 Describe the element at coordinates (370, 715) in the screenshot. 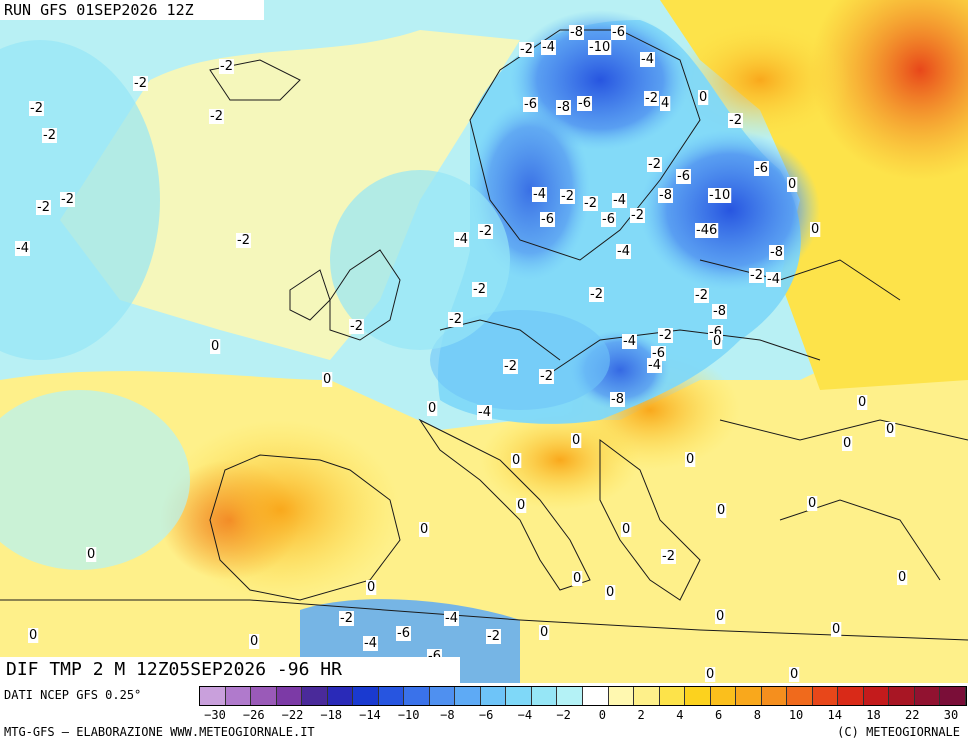

I see `colorbar-tick-label: −14` at that location.